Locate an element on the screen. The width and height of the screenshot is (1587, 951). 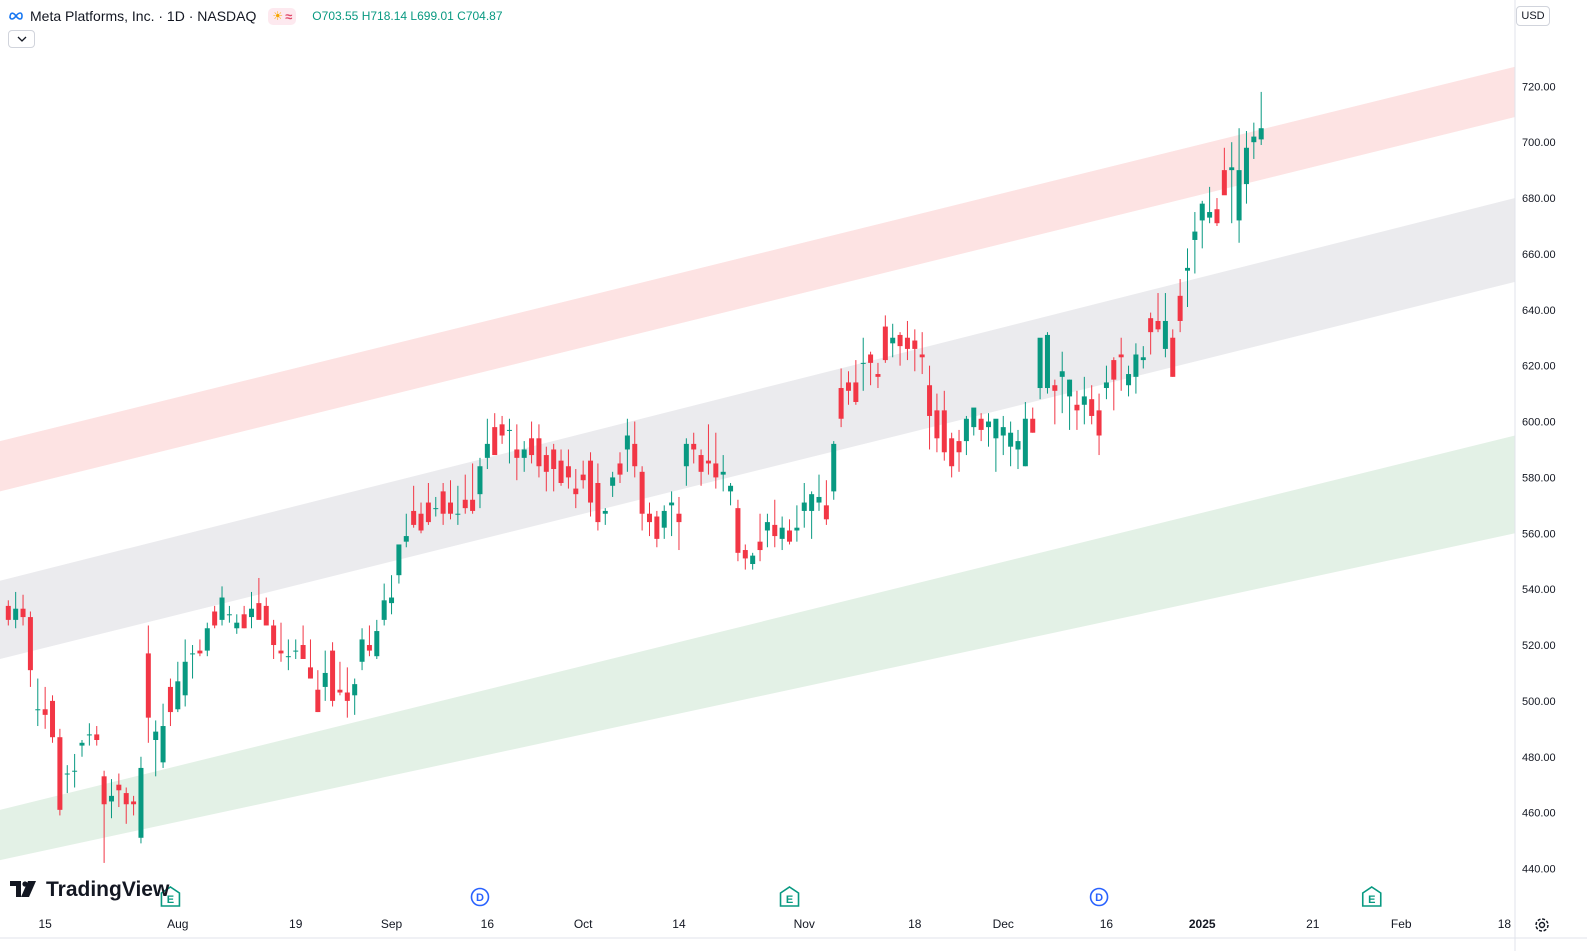
time-tick-label: Feb is located at coordinates (1401, 924).